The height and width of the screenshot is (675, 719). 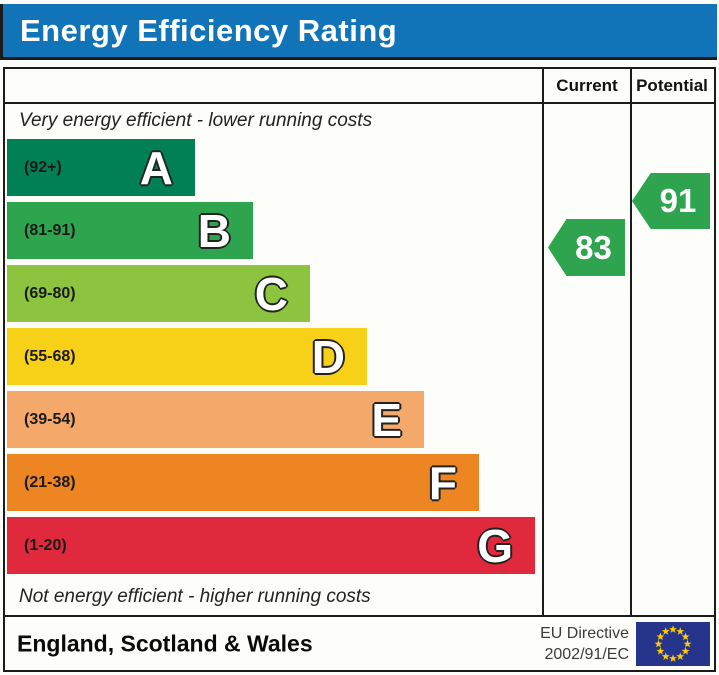 What do you see at coordinates (543, 342) in the screenshot?
I see `current-column-divider` at bounding box center [543, 342].